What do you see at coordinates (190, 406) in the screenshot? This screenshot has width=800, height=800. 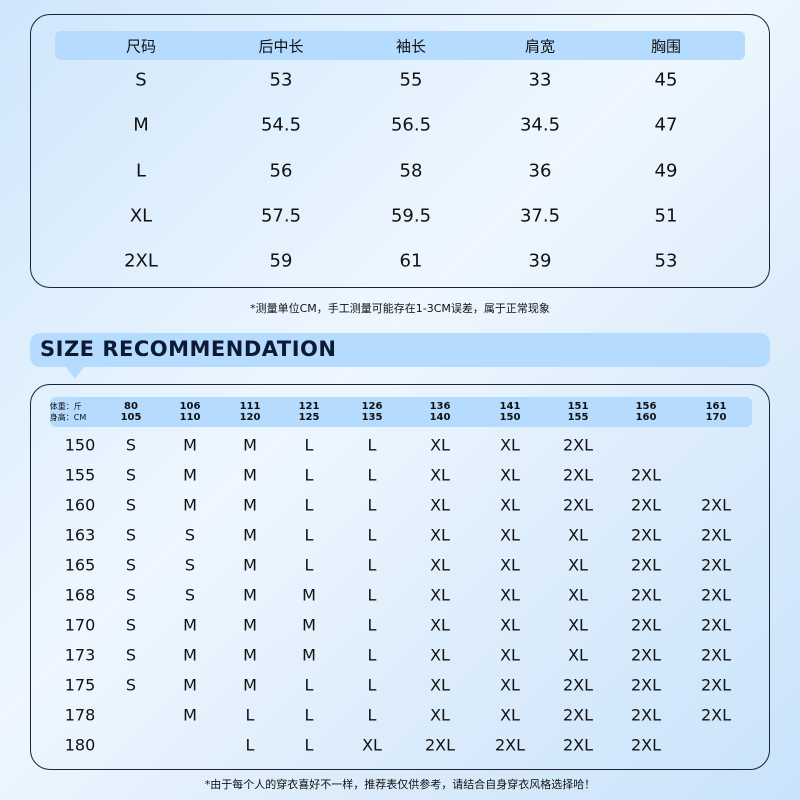 I see `column-weight: 106` at bounding box center [190, 406].